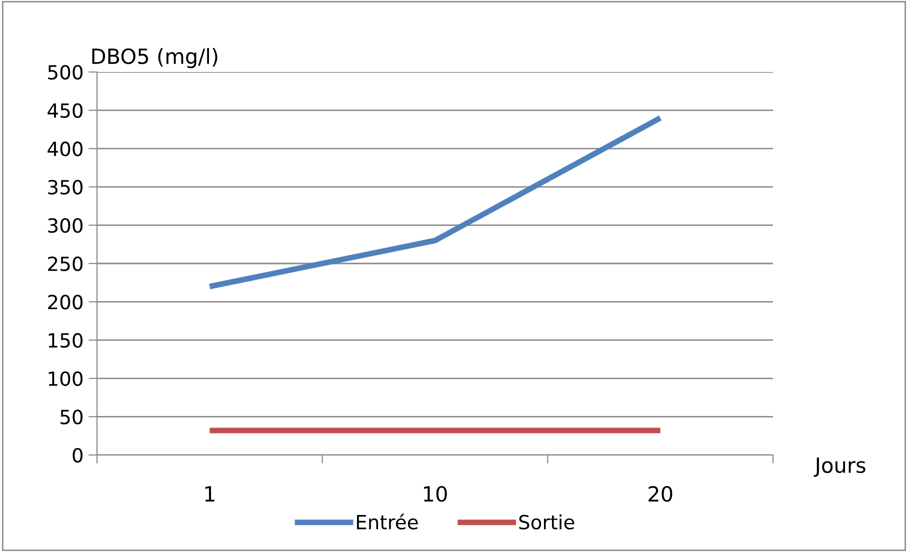 The width and height of the screenshot is (908, 552). I want to click on y-tick-label: 500, so click(65, 72).